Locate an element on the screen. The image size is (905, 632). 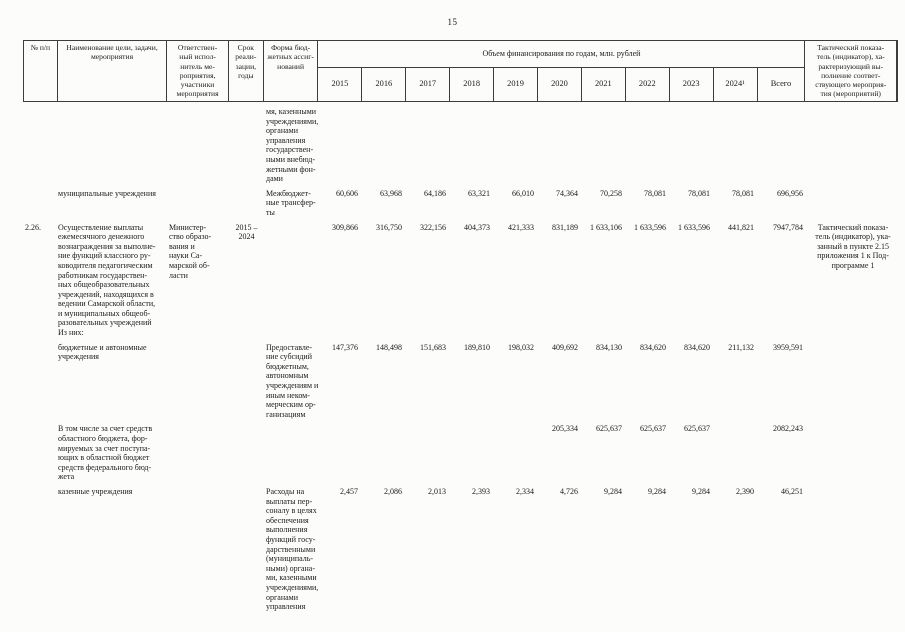
year-header-cell: 2022 is located at coordinates (648, 84).